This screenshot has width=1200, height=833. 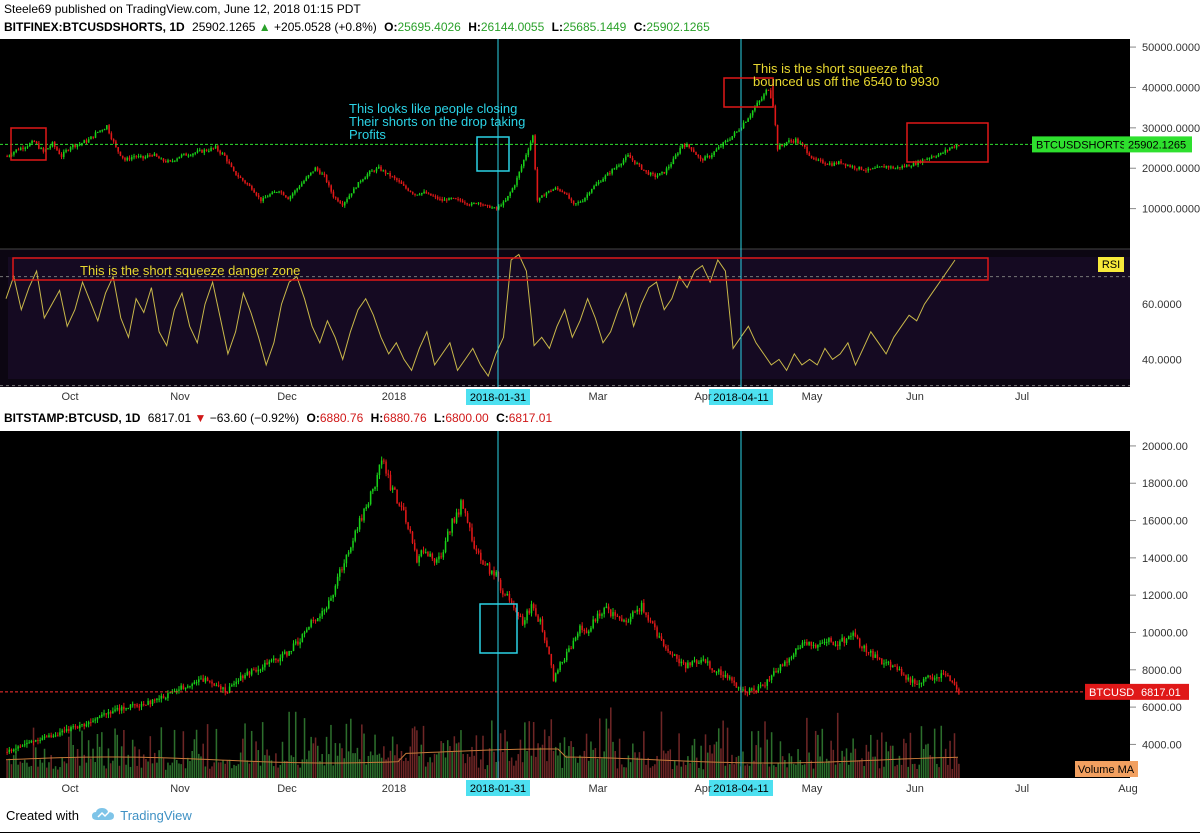 I want to click on danger-zone-box, so click(x=500, y=269).